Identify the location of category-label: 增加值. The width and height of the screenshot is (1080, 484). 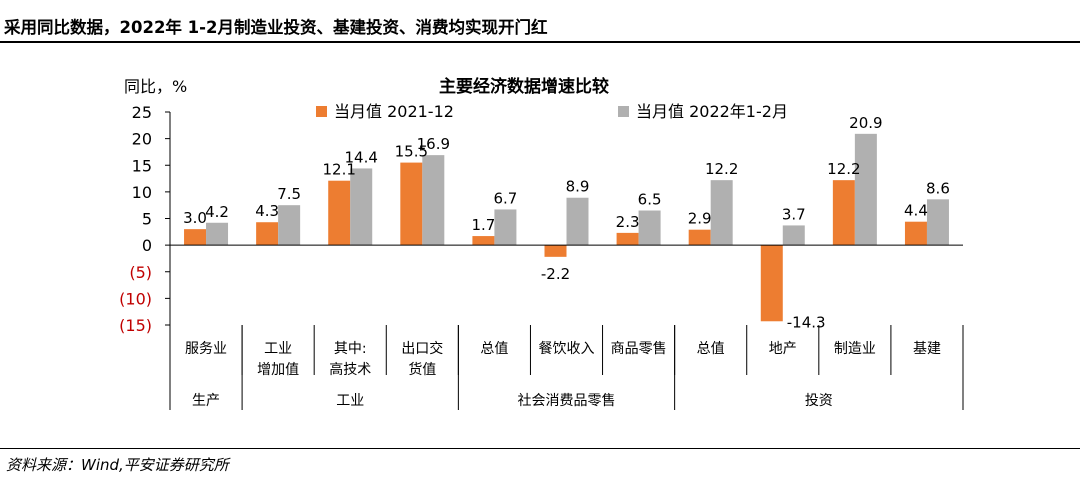
(278, 370).